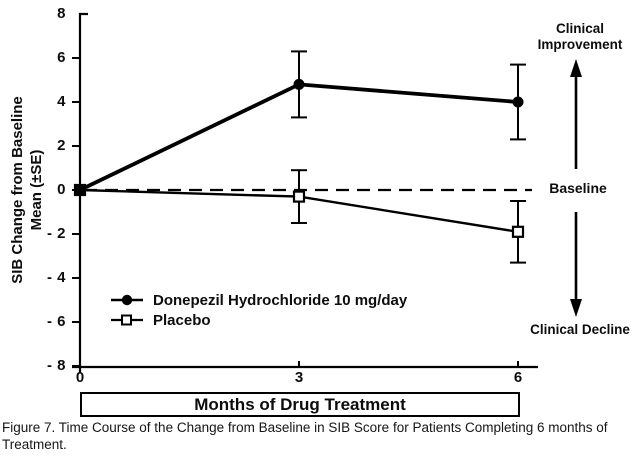  What do you see at coordinates (280, 300) in the screenshot?
I see `legend-label-donepezil: Donepezil Hydrochloride 10 mg/day` at bounding box center [280, 300].